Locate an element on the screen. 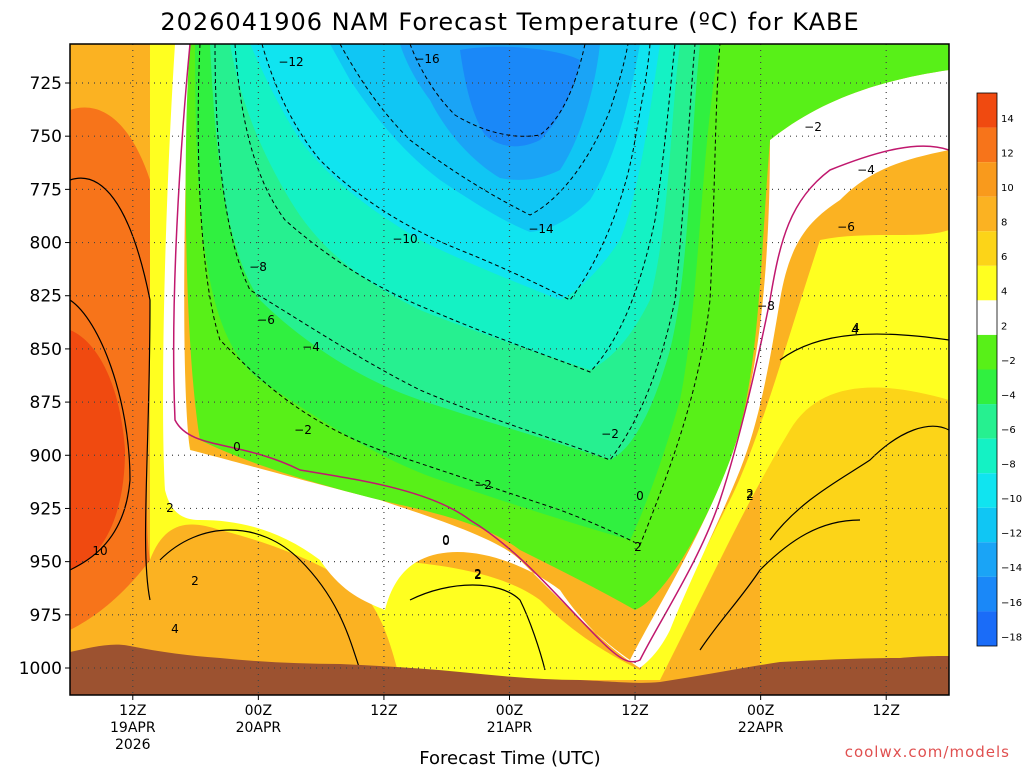  y-axis: 725 750 775 800 825 850 875 900 925 950 975 1000 is located at coordinates (44, 376).